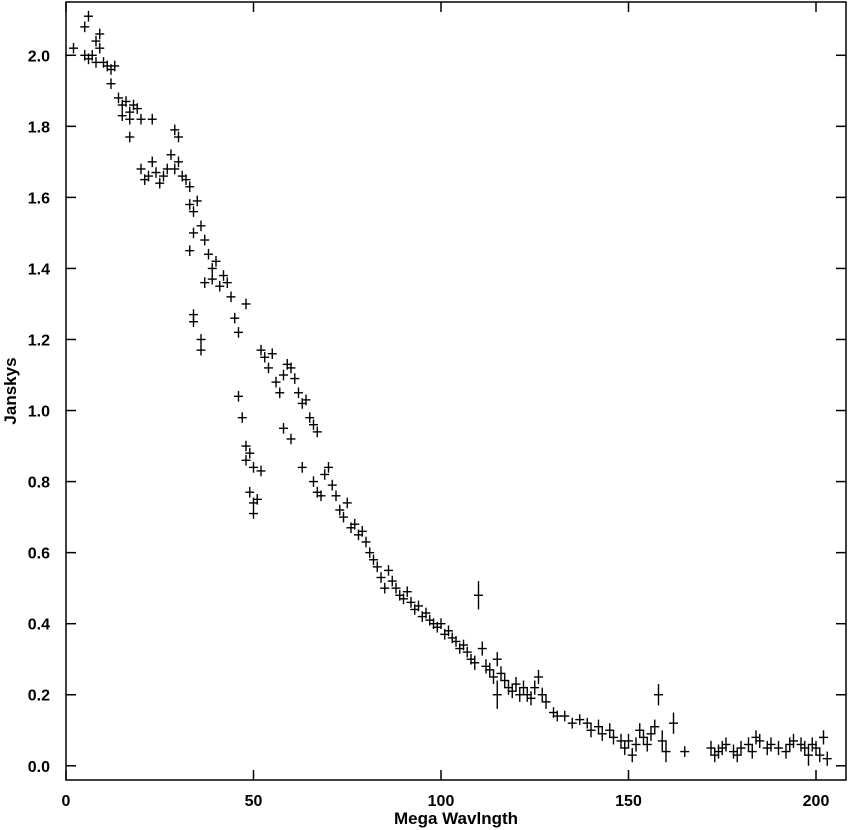  I want to click on y-tick-label: 0.8, so click(39, 483).